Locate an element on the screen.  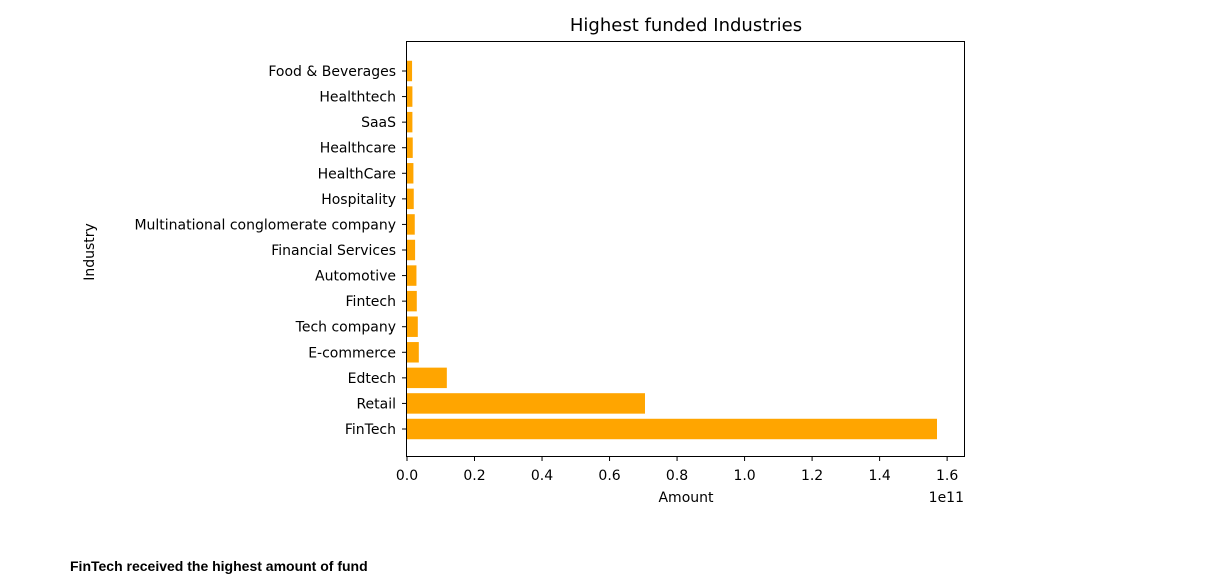
bar-saas is located at coordinates (410, 122).